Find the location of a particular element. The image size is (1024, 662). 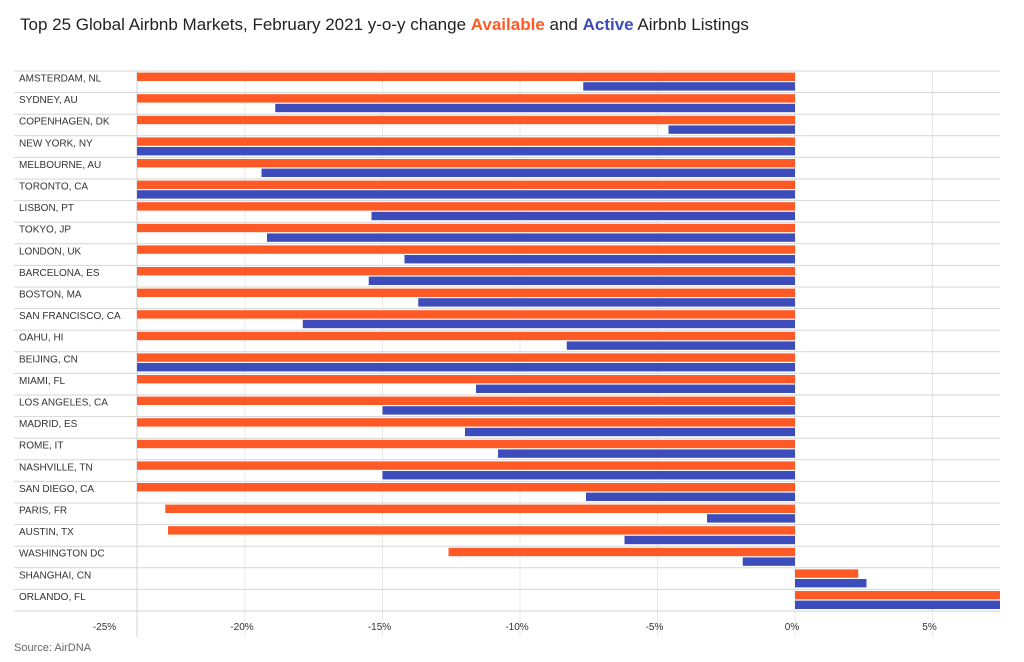

category-label: TORONTO, CA is located at coordinates (53, 187).